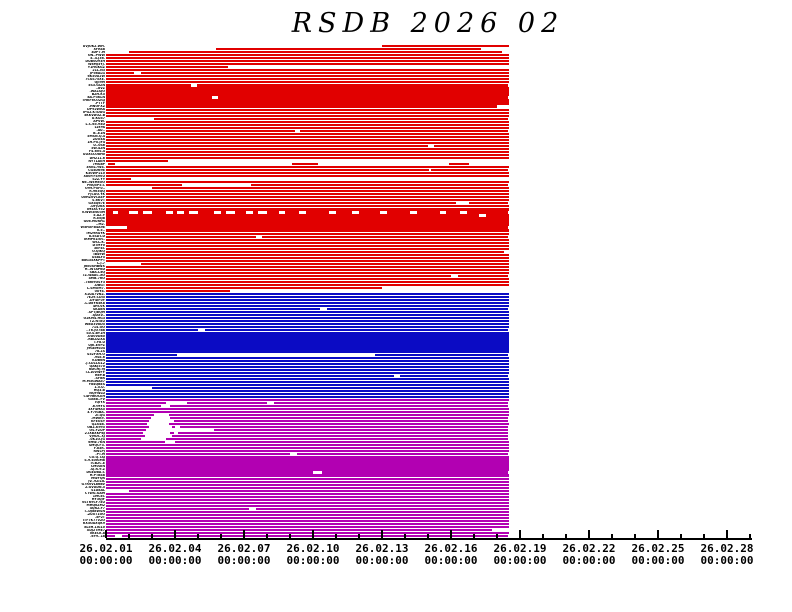 The image size is (792, 612). Describe the element at coordinates (97, 421) in the screenshot. I see `y-axis-row-label: KFEO4Y` at that location.